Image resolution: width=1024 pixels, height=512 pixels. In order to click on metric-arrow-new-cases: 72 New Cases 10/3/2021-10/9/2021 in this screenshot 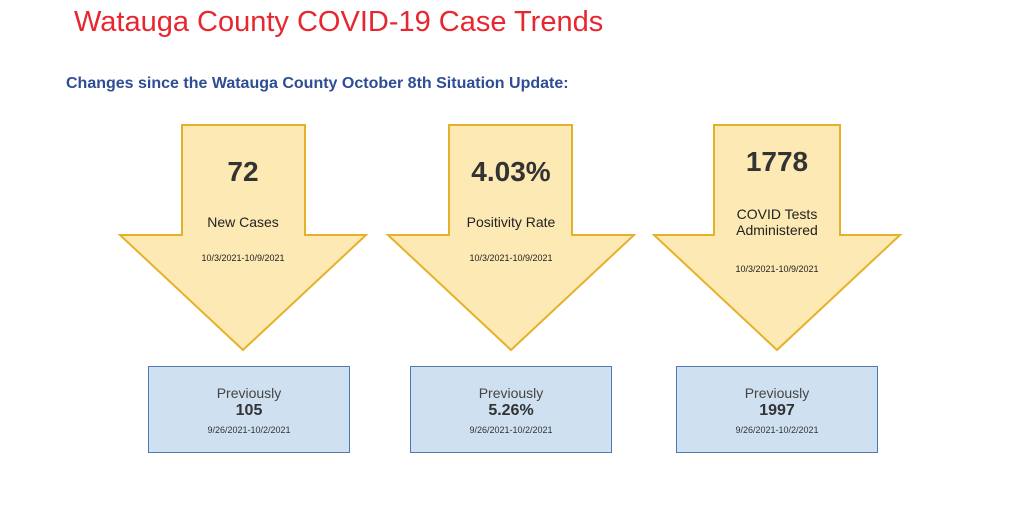, I will do `click(243, 238)`.